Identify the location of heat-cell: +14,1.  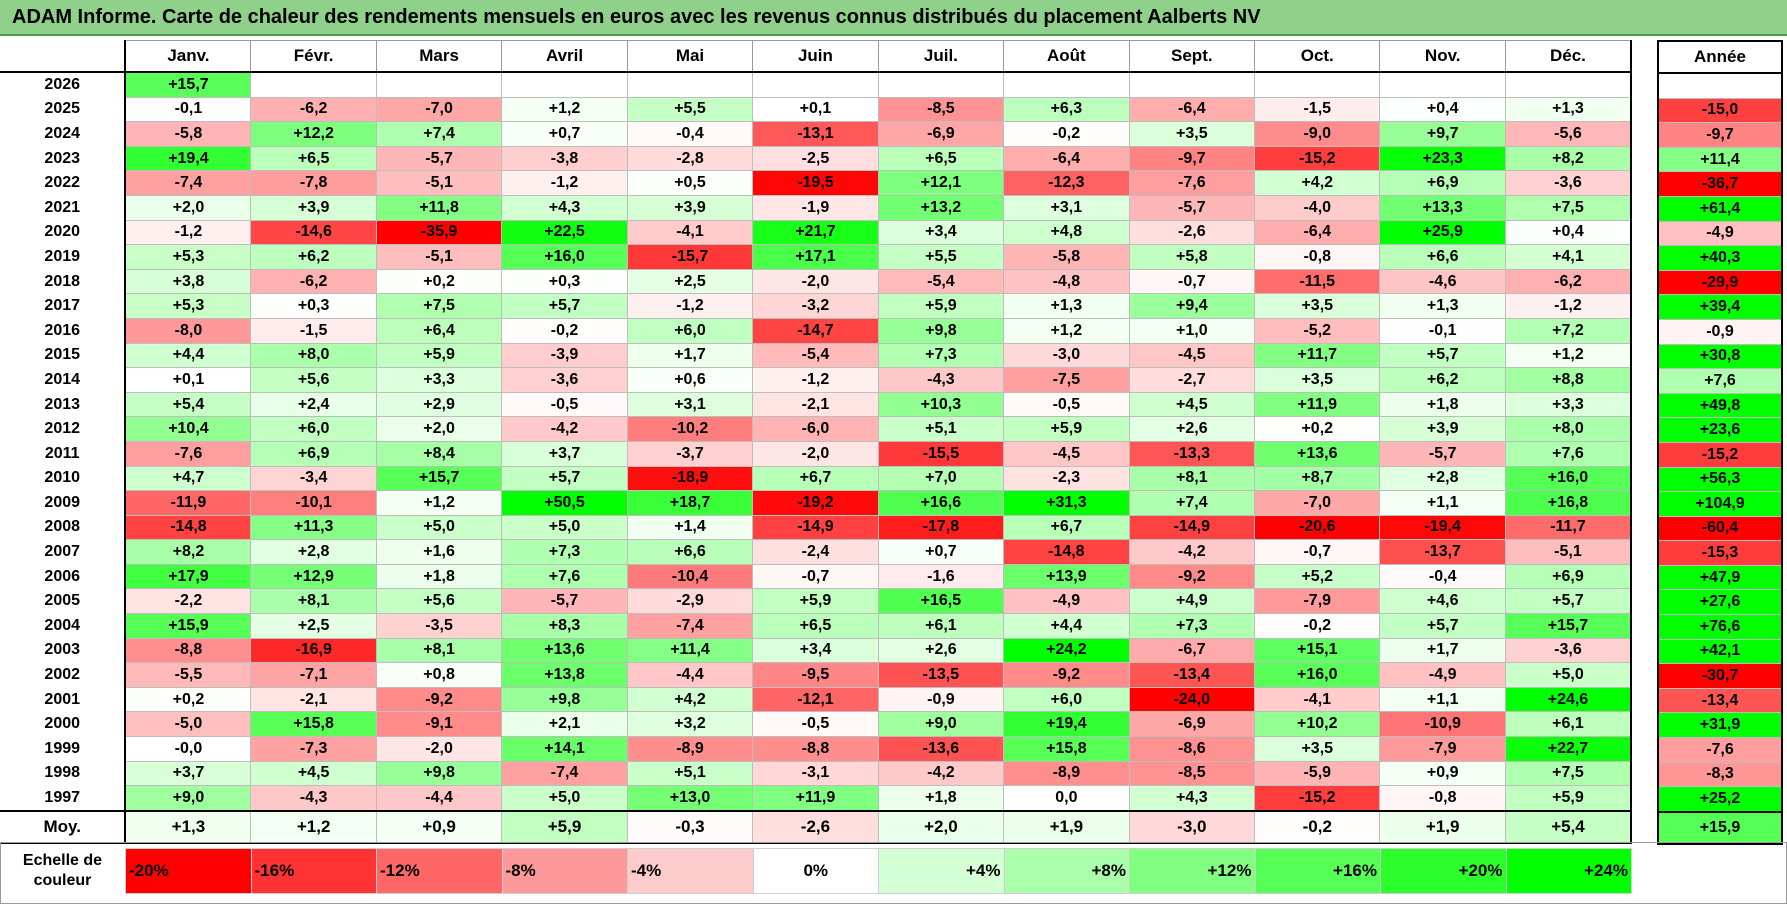
(564, 749).